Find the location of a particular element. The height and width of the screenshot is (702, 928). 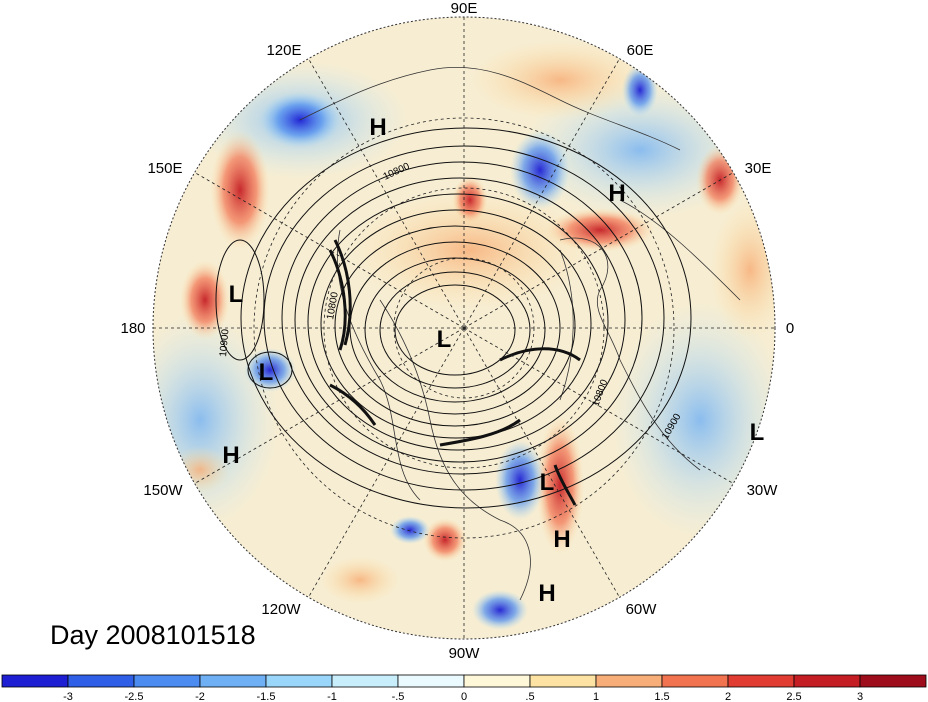

lon-label-90w: 90W is located at coordinates (465, 653).